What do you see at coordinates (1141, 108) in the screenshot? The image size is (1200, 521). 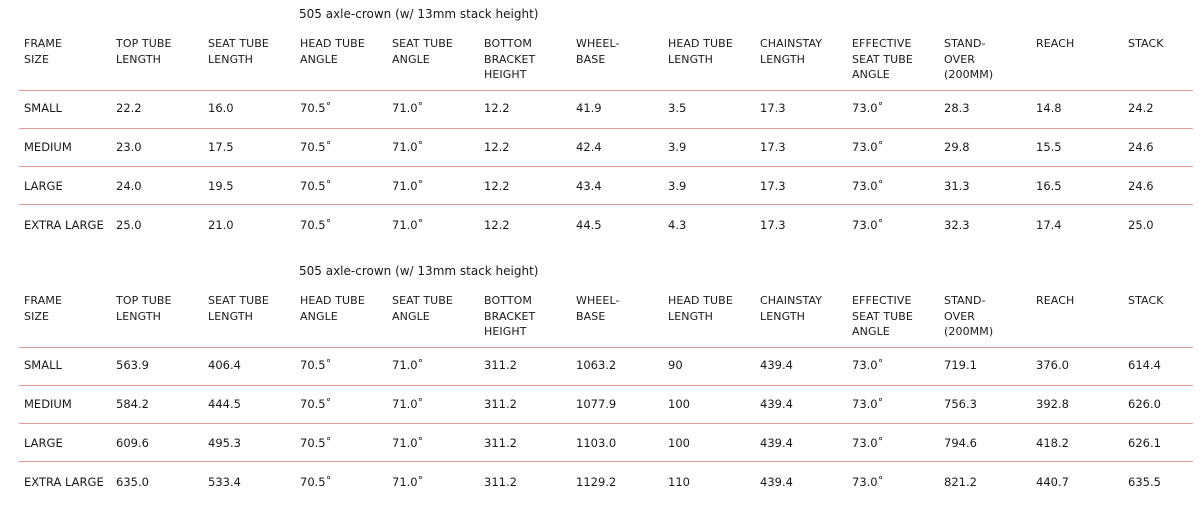 I see `table-cell: 24.2` at bounding box center [1141, 108].